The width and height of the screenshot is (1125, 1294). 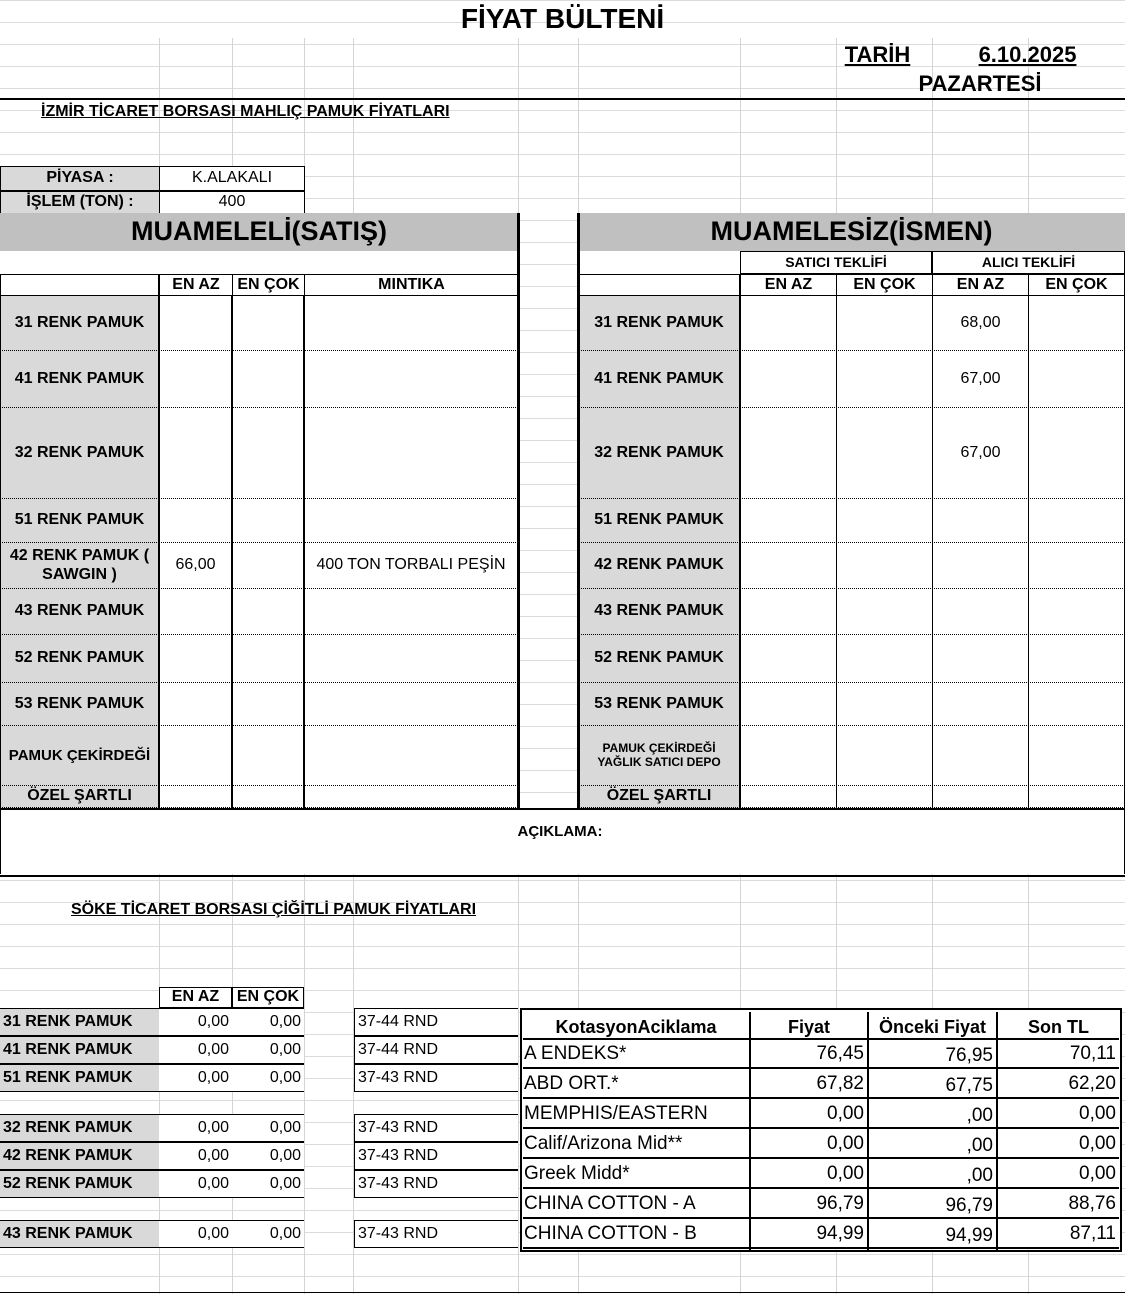 I want to click on aciklama-box, so click(x=562, y=842).